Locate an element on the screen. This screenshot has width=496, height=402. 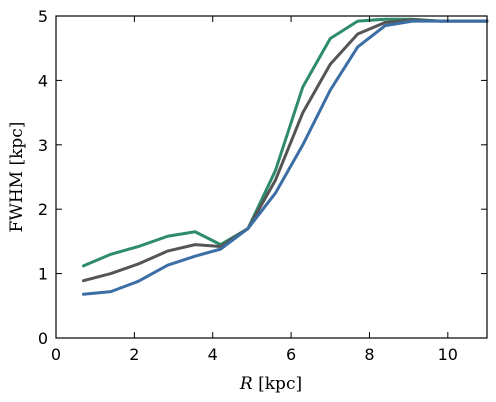
x-axis-label: R [kpc] is located at coordinates (270, 384).